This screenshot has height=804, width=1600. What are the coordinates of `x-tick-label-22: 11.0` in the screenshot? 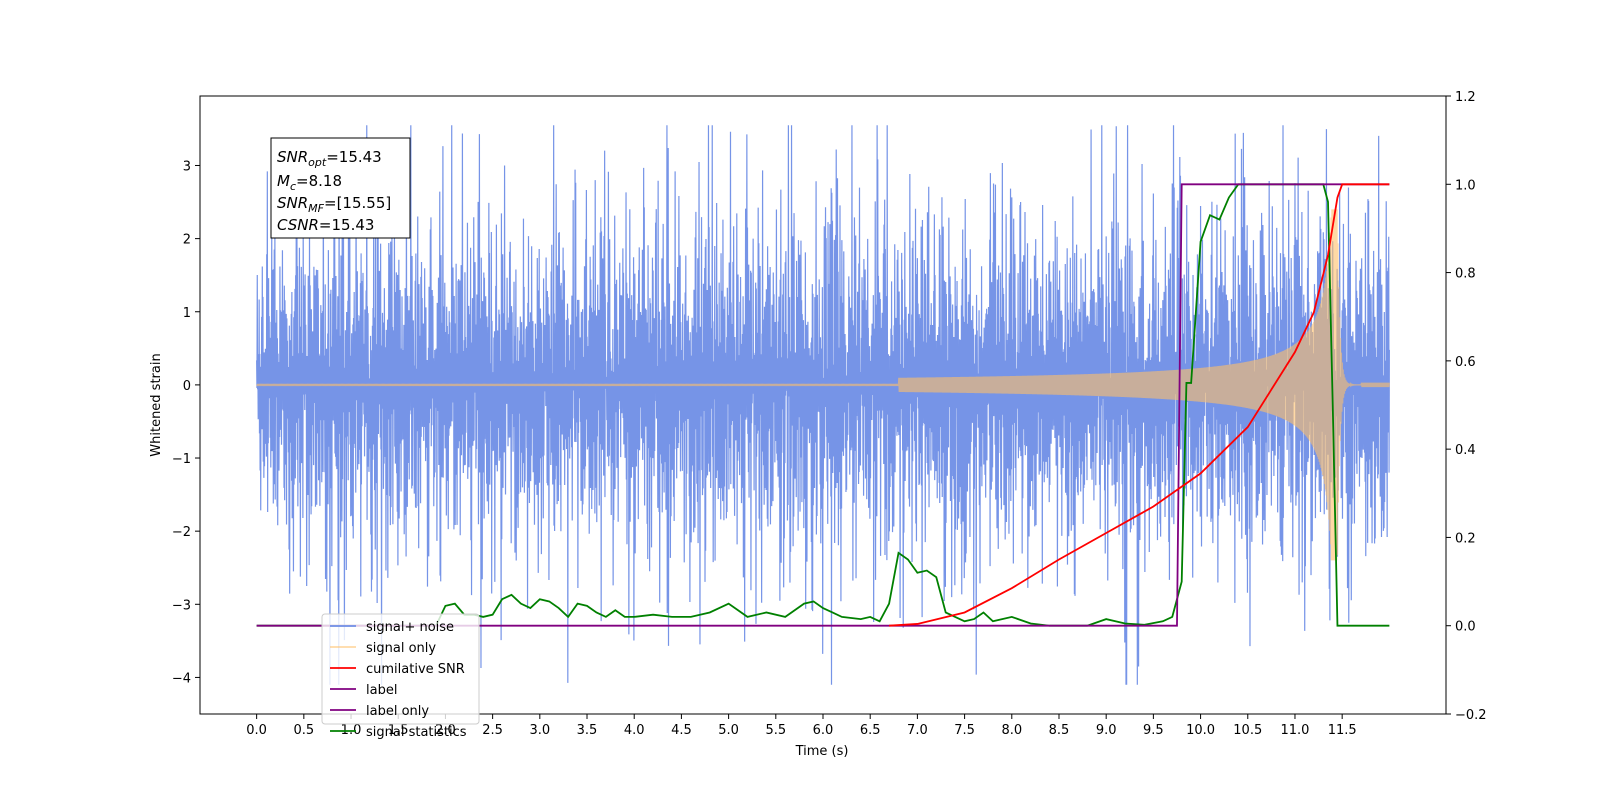 It's located at (1294, 730).